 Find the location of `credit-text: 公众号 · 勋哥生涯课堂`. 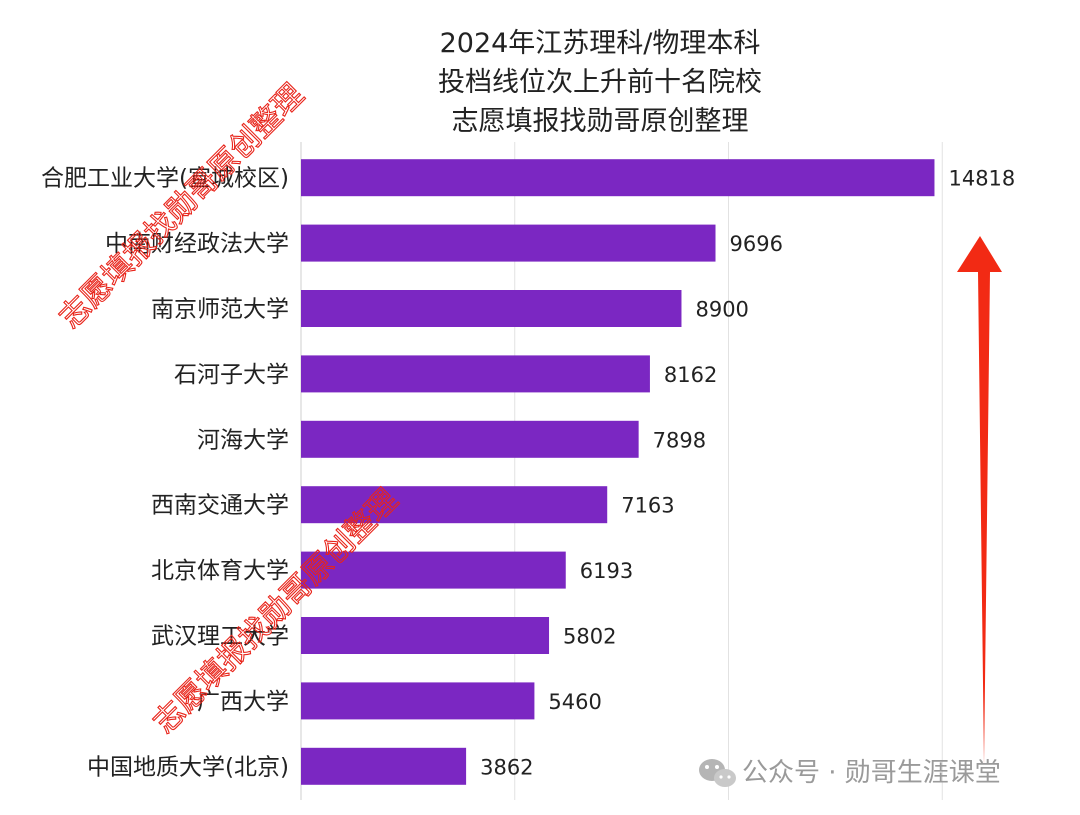

credit-text: 公众号 · 勋哥生涯课堂 is located at coordinates (871, 773).